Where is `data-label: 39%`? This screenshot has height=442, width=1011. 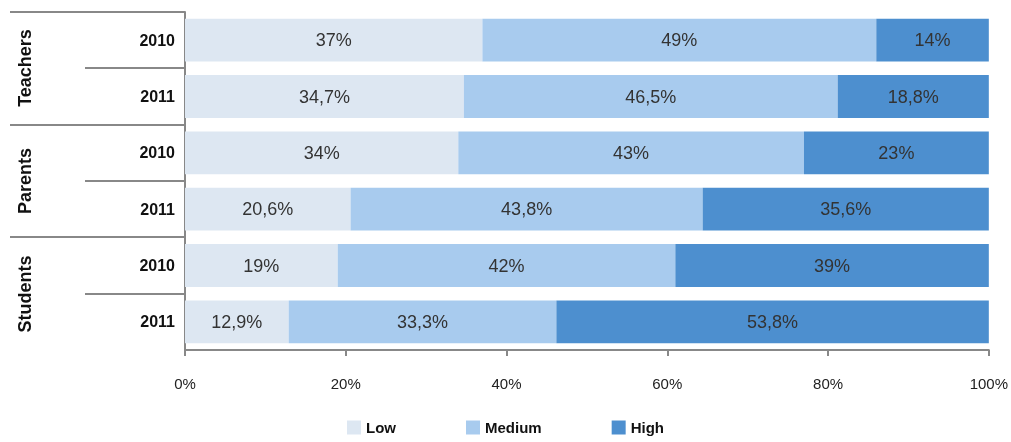
data-label: 39% is located at coordinates (832, 265).